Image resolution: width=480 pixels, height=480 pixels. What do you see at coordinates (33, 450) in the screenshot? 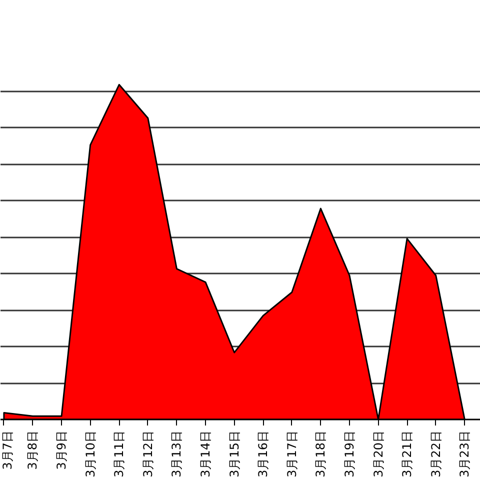
I see `x-tick-label: 3月8日` at bounding box center [33, 450].